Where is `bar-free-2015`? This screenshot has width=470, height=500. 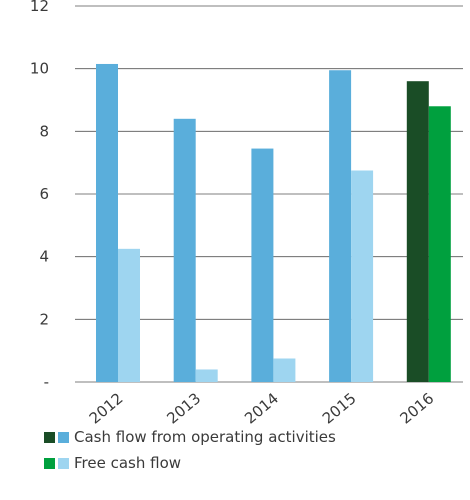 bar-free-2015 is located at coordinates (362, 276).